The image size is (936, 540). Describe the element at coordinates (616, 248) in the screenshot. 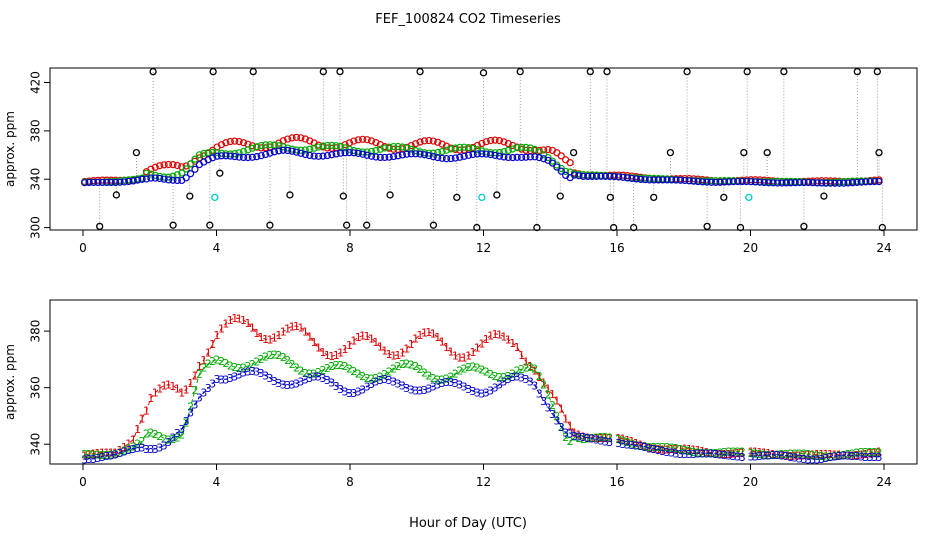

I see `top-x-tick-label: 16` at that location.